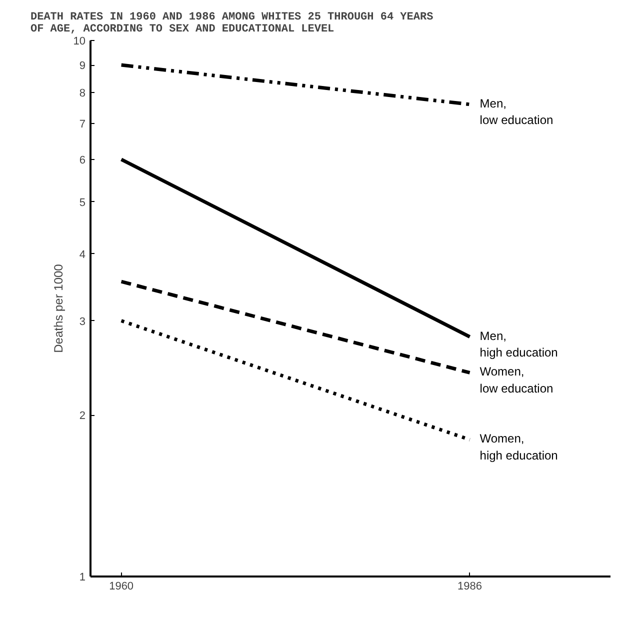 Image resolution: width=637 pixels, height=643 pixels. What do you see at coordinates (82, 578) in the screenshot?
I see `y-tick-label: 1` at bounding box center [82, 578].